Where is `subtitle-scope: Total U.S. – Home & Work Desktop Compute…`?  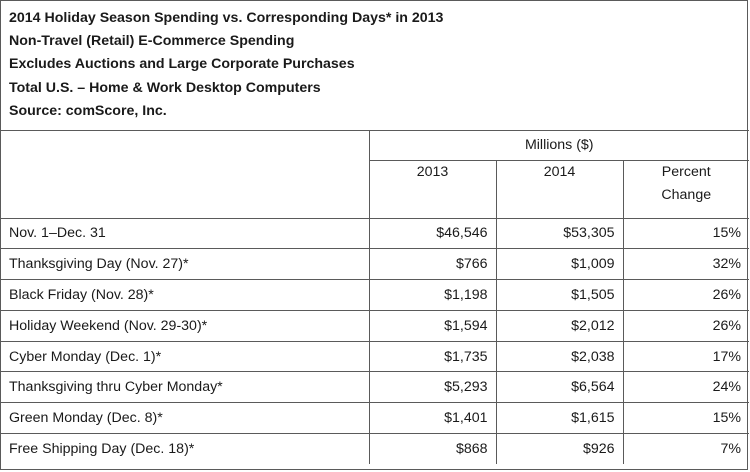 subtitle-scope: Total U.S. – Home & Work Desktop Compute… is located at coordinates (165, 87).